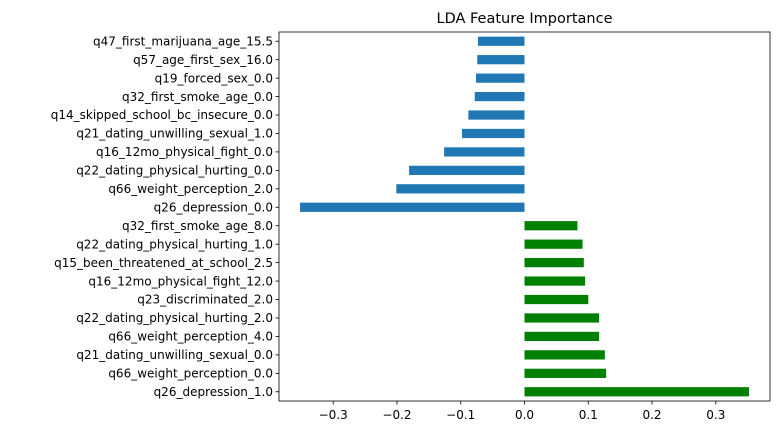  What do you see at coordinates (174, 171) in the screenshot?
I see `y-tick-label: q22_dating_physical_hurting_0.0` at bounding box center [174, 171].